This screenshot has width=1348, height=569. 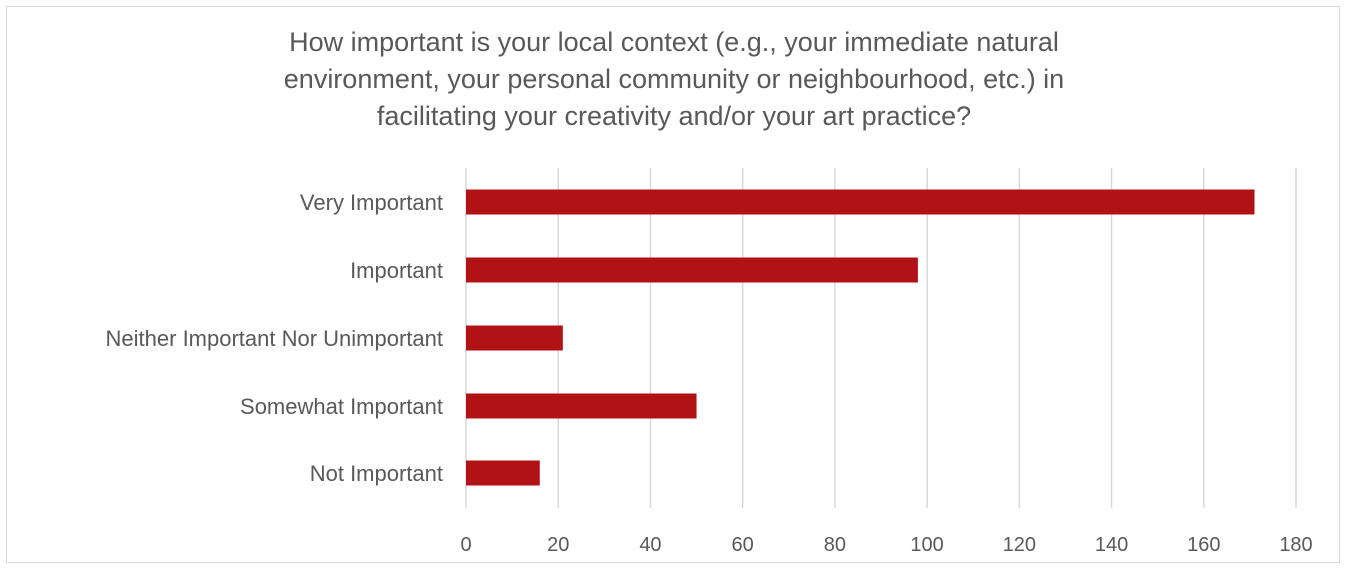 I want to click on x-tick-label: 60, so click(x=743, y=545).